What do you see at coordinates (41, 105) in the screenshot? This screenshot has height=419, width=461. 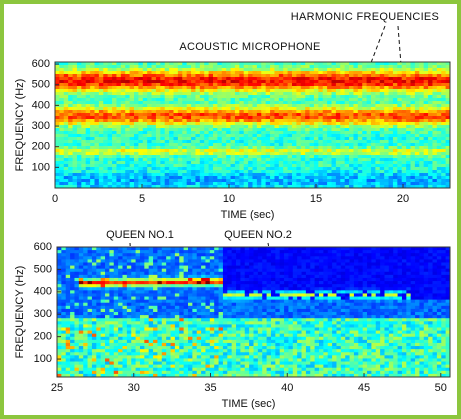 I see `y-tick-label: 400` at bounding box center [41, 105].